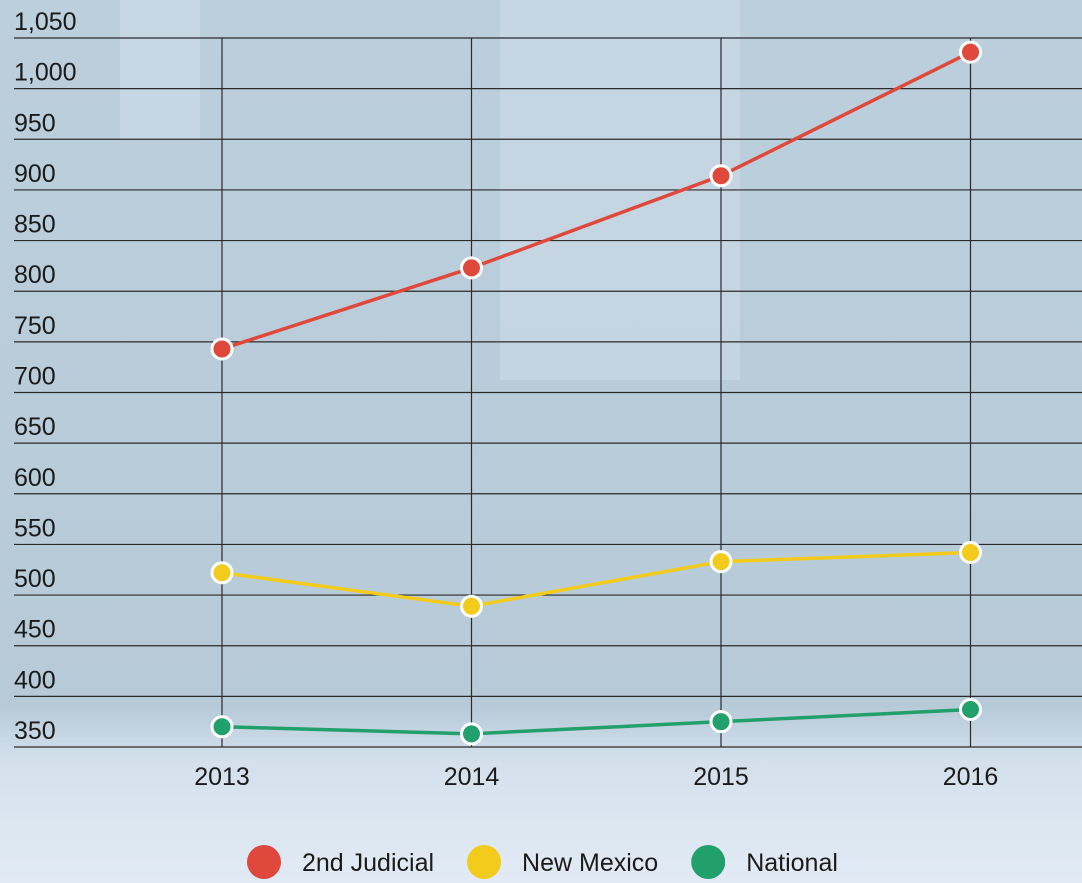 This screenshot has width=1082, height=883. Describe the element at coordinates (35, 225) in the screenshot. I see `y-tick-label: 850` at that location.